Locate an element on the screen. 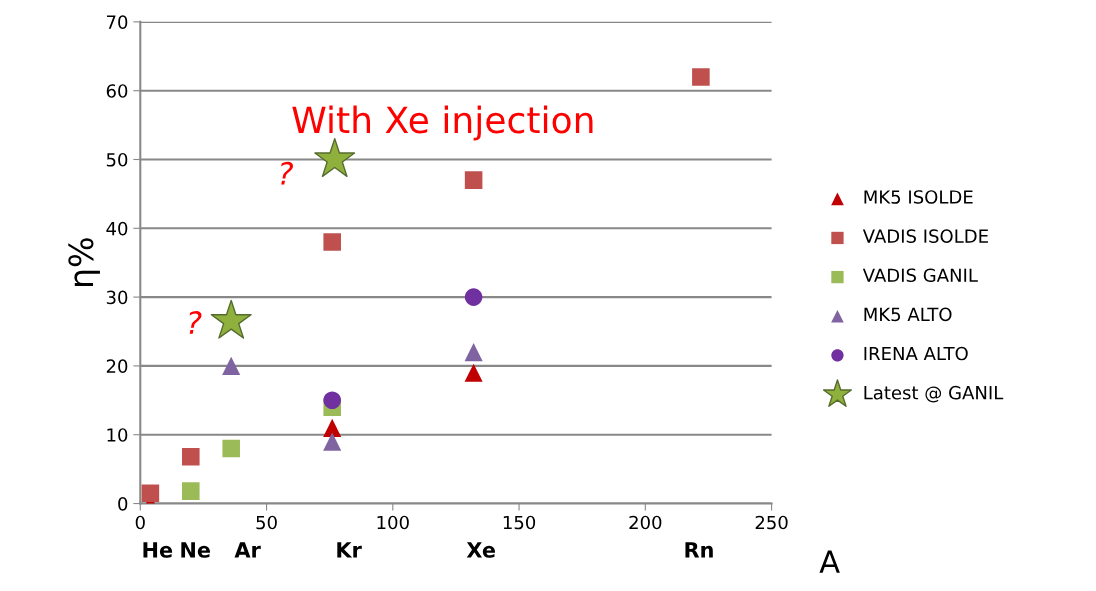  x-tick-label: 250 is located at coordinates (771, 522).